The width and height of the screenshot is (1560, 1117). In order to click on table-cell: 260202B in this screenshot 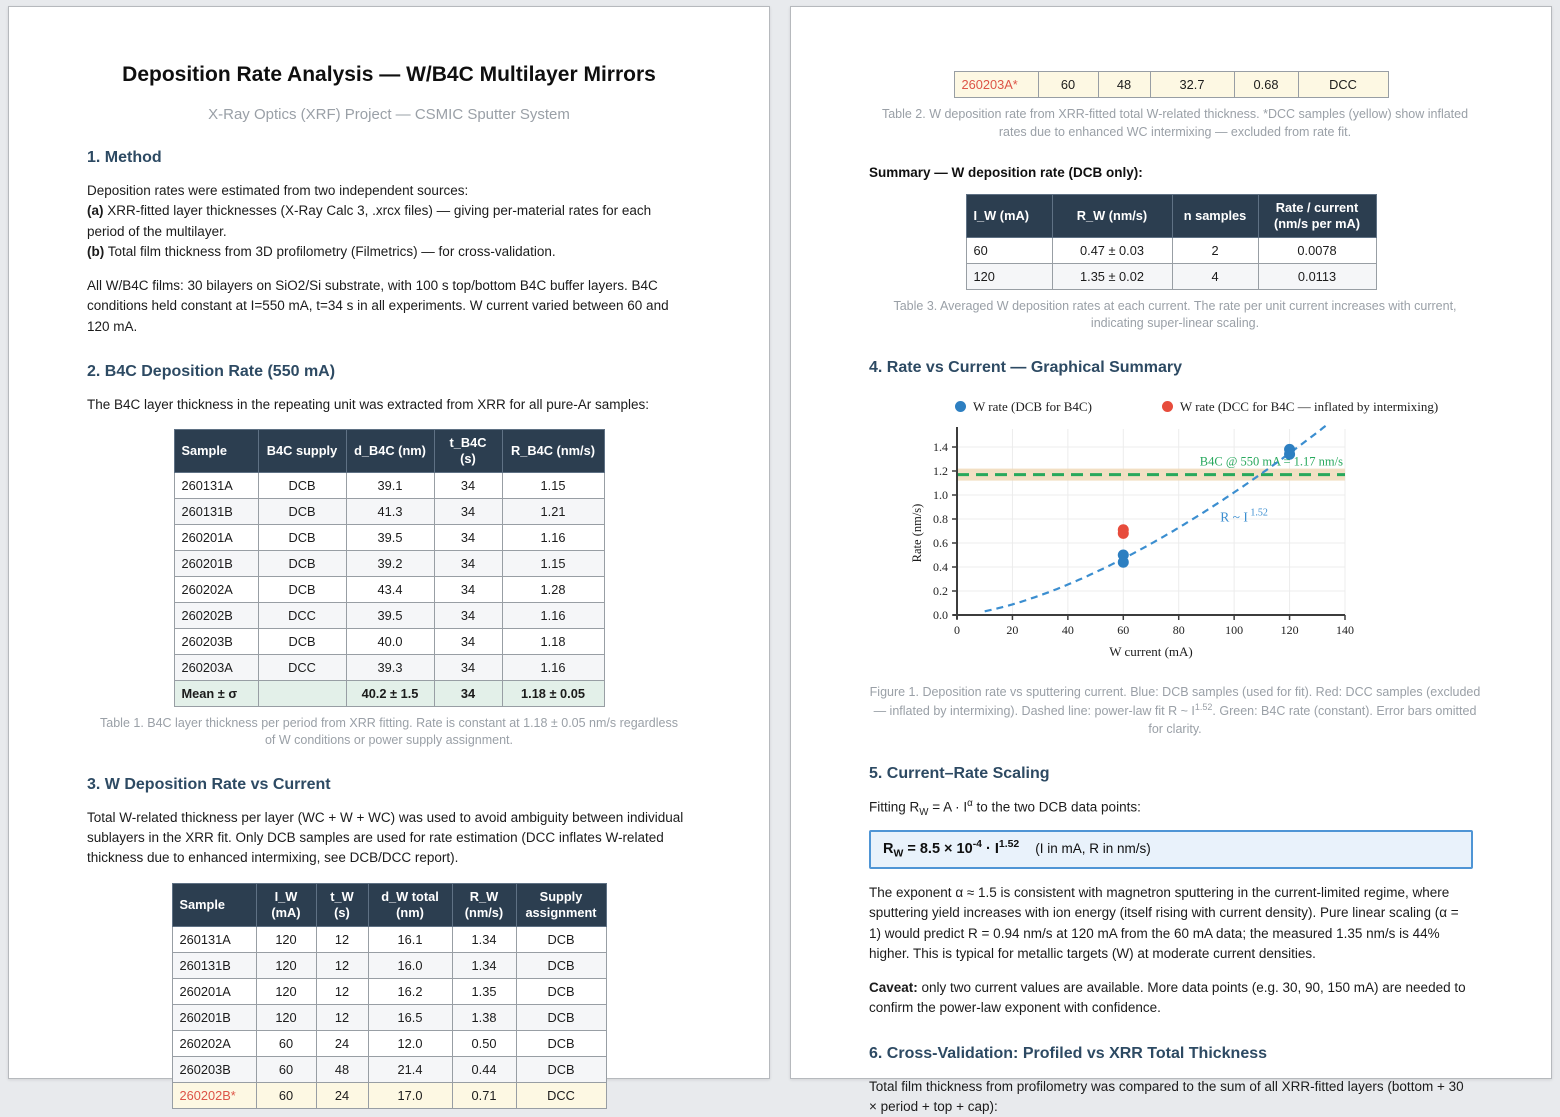, I will do `click(216, 615)`.